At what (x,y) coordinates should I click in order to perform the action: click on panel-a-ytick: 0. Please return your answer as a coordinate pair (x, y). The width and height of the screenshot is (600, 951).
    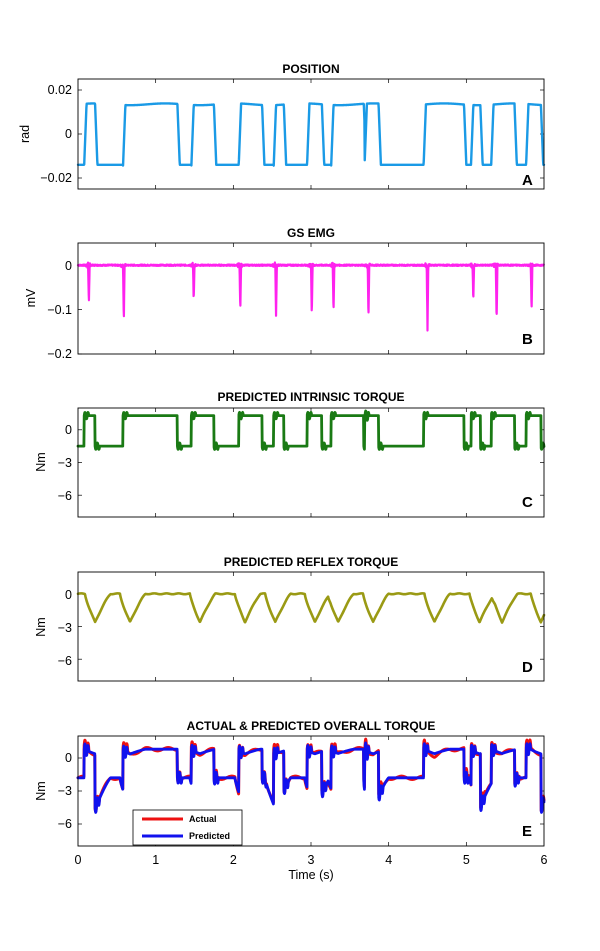
    Looking at the image, I should click on (68, 134).